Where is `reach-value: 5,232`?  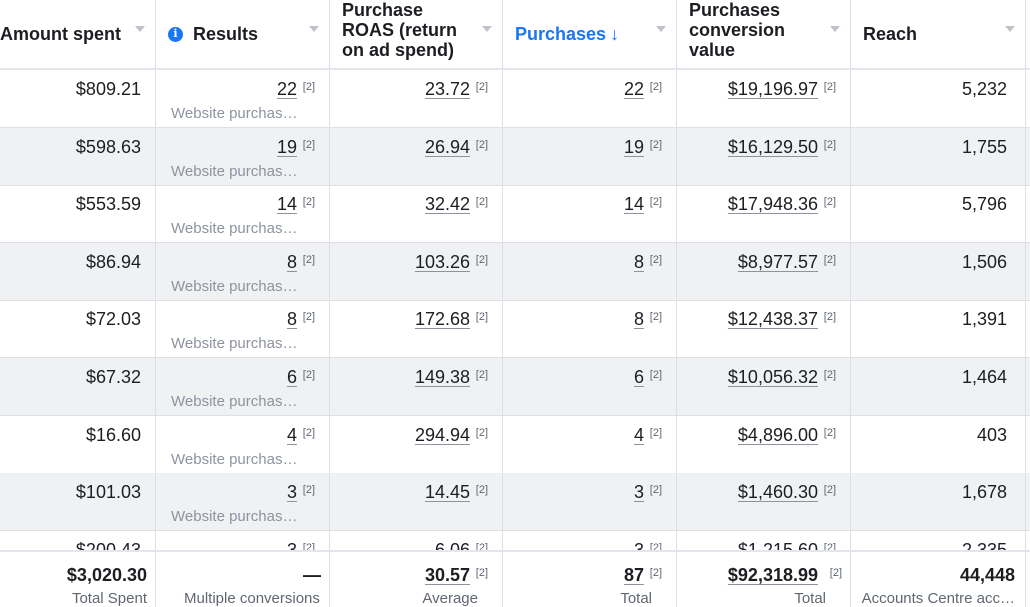 reach-value: 5,232 is located at coordinates (984, 89).